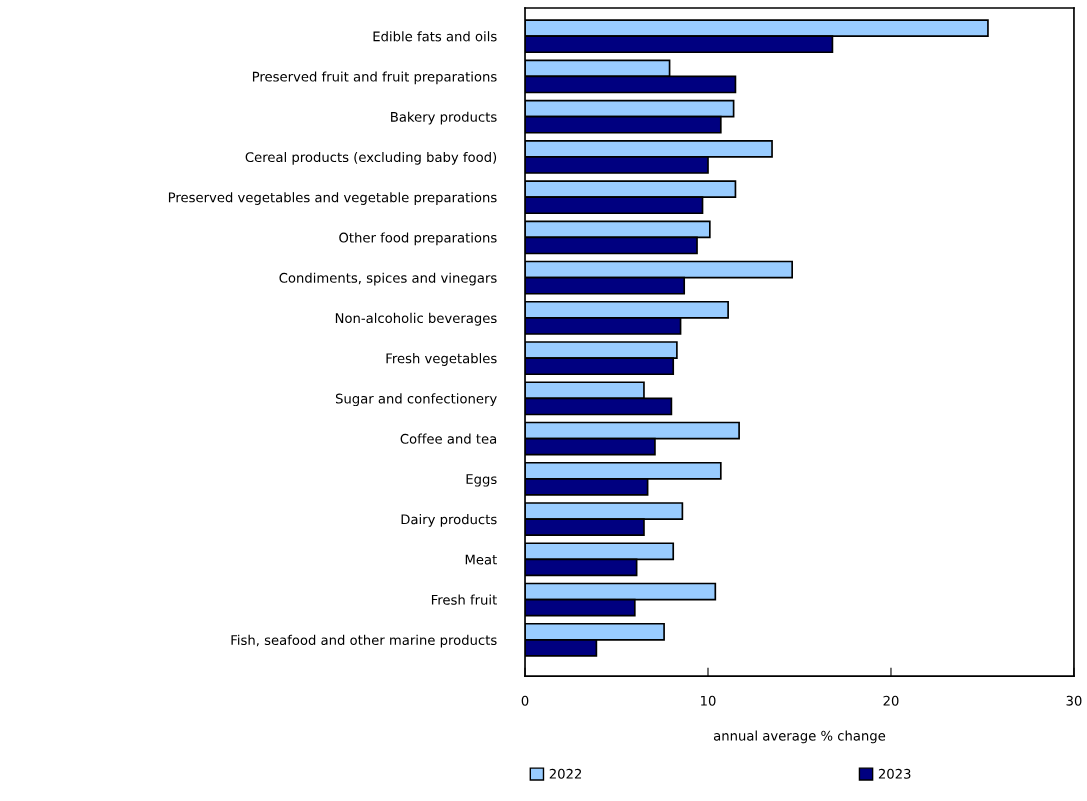  What do you see at coordinates (799, 737) in the screenshot?
I see `x-axis-title: annual average % change` at bounding box center [799, 737].